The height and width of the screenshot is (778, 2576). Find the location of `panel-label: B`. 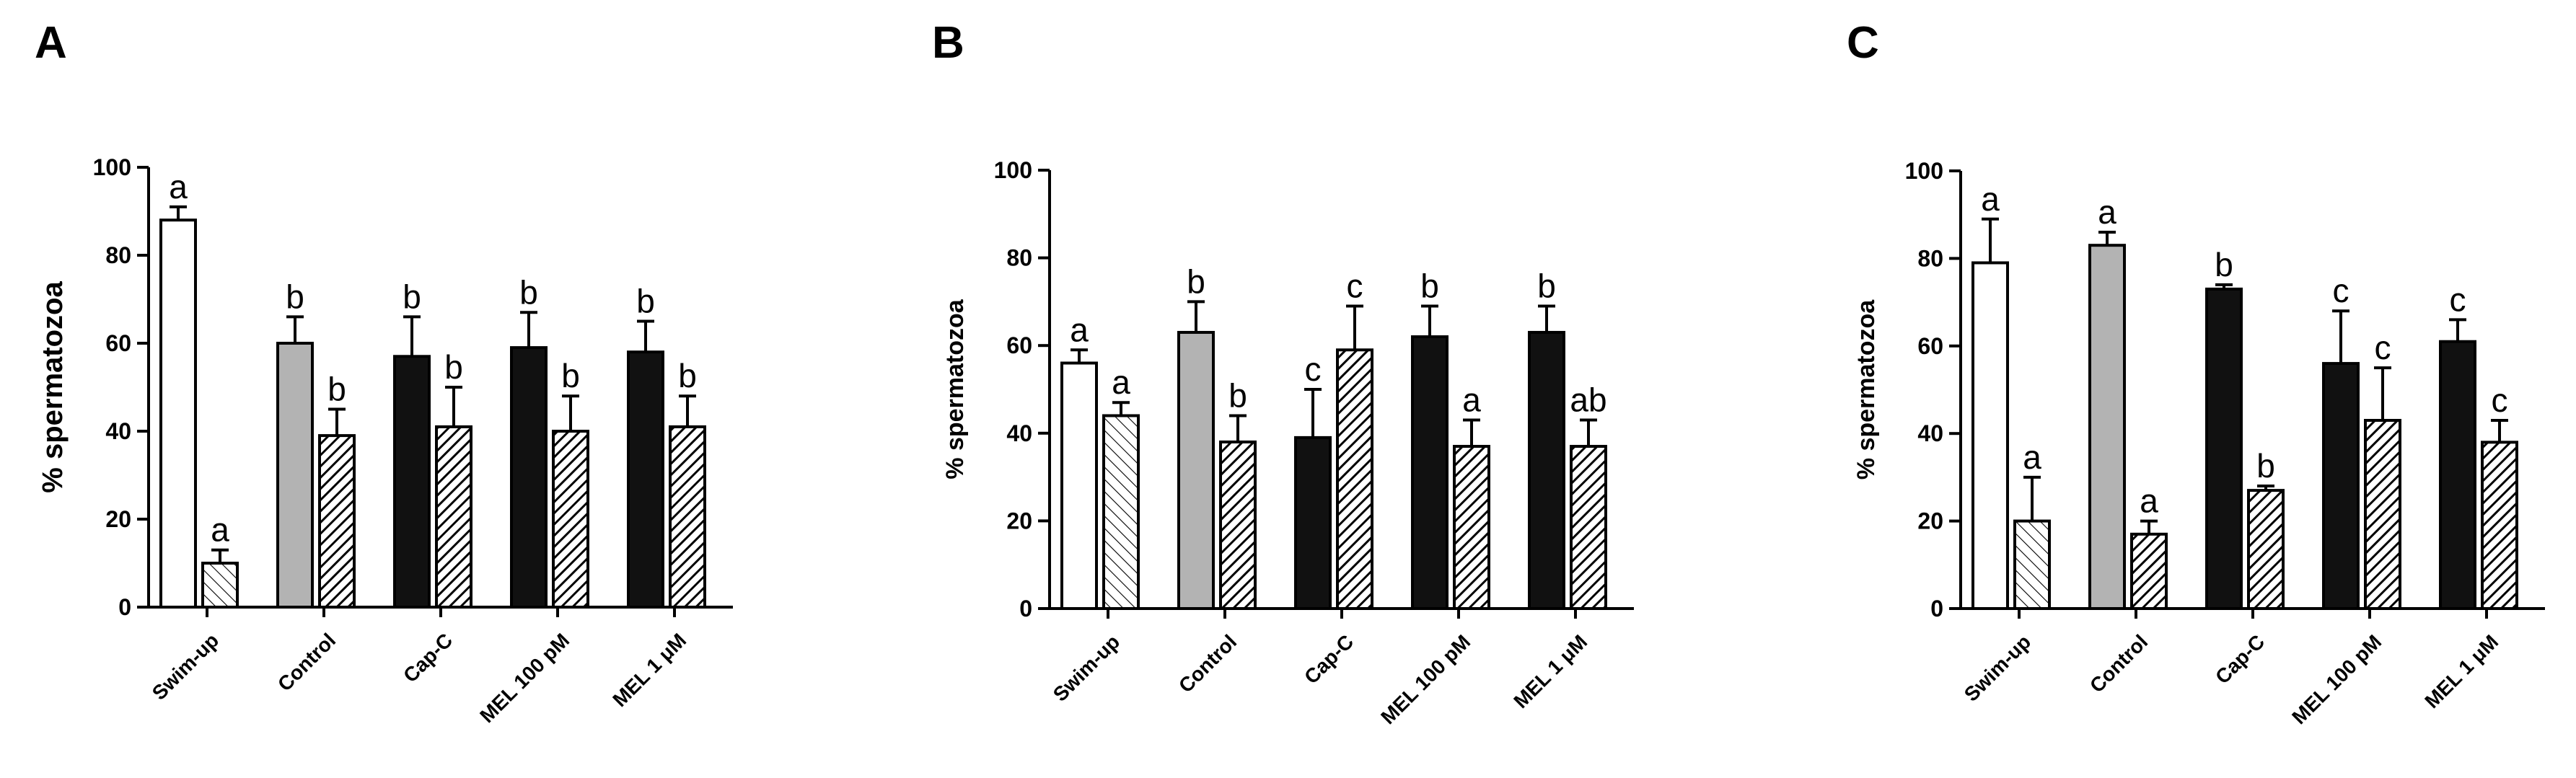

panel-label: B is located at coordinates (948, 43).